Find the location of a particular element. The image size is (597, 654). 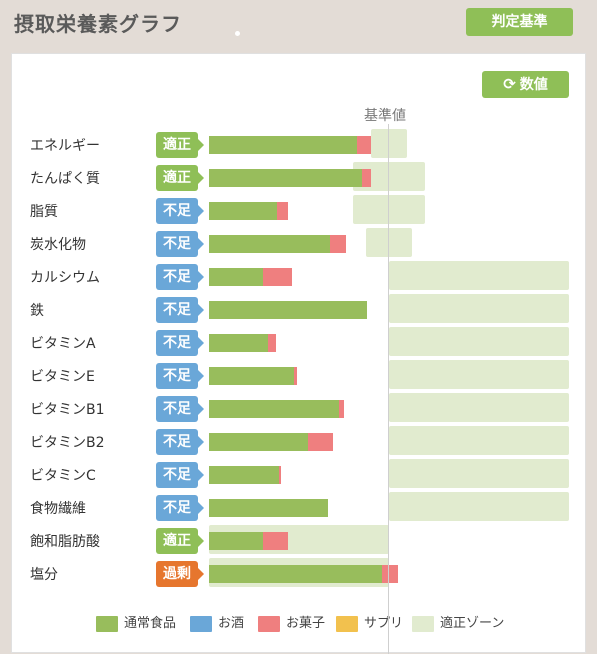

page-indicator-dot is located at coordinates (237, 33).